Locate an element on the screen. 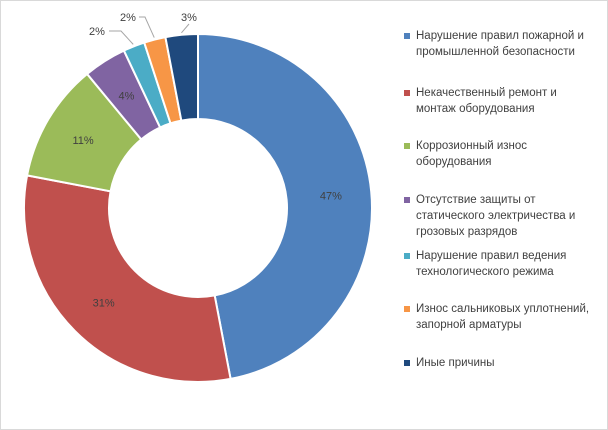 The height and width of the screenshot is (430, 608). data-label-1: 47% is located at coordinates (331, 196).